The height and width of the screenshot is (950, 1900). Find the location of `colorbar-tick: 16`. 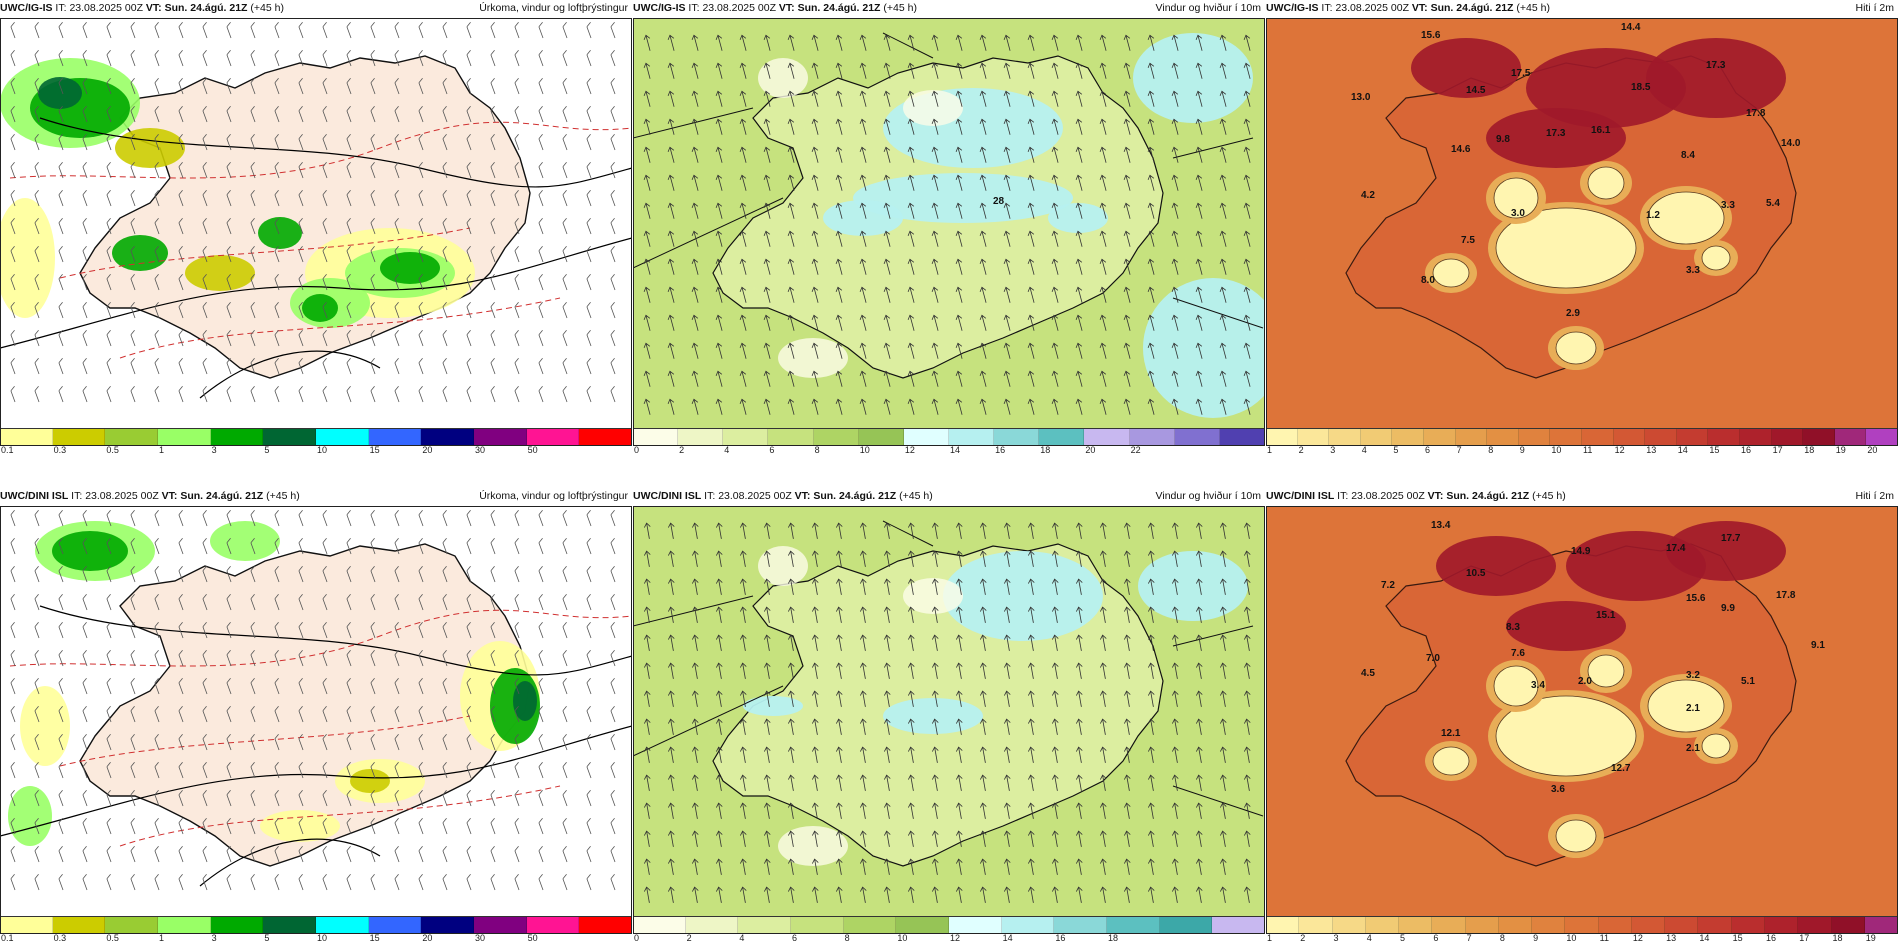

colorbar-tick: 16 is located at coordinates (1000, 450).